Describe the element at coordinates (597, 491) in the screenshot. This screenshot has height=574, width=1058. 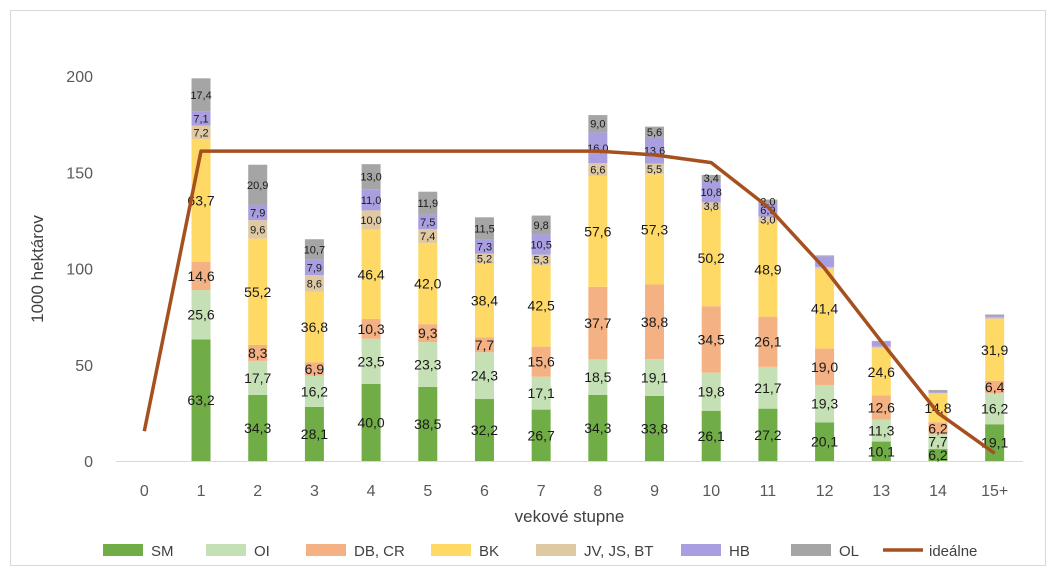
I see `x-tick-label: 8` at that location.